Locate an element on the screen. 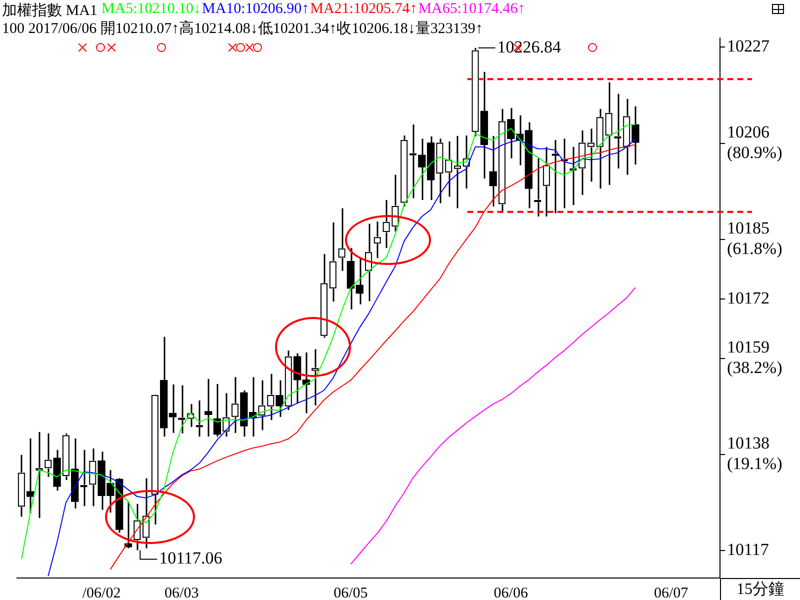  x-tick-label: 06/06 is located at coordinates (511, 592).